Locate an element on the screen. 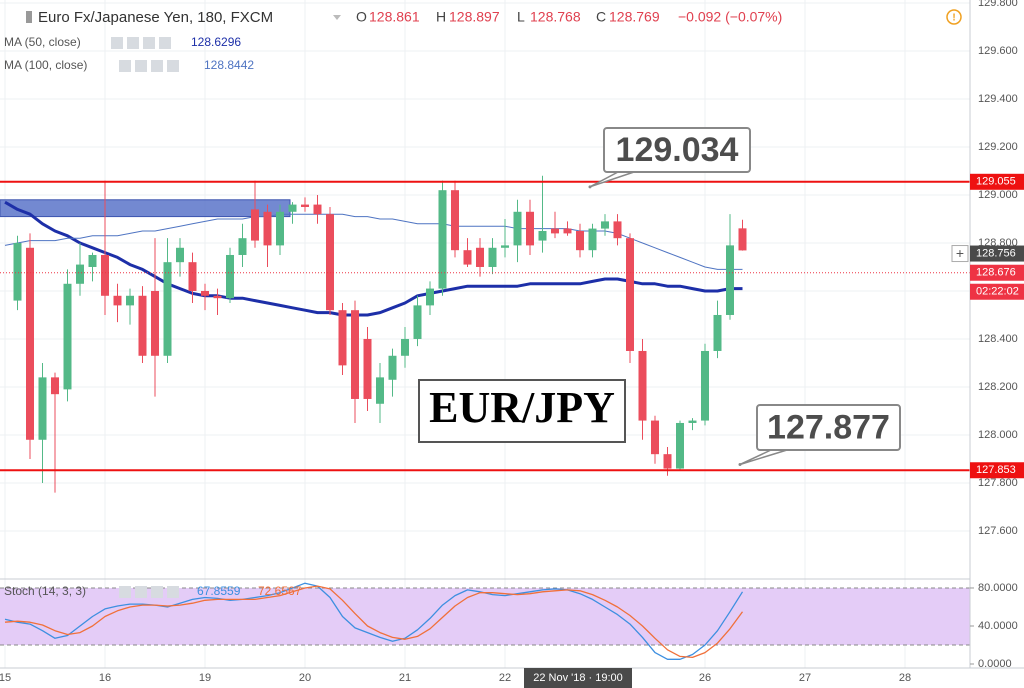 This screenshot has height=688, width=1024. symbol-icon is located at coordinates (29, 17).